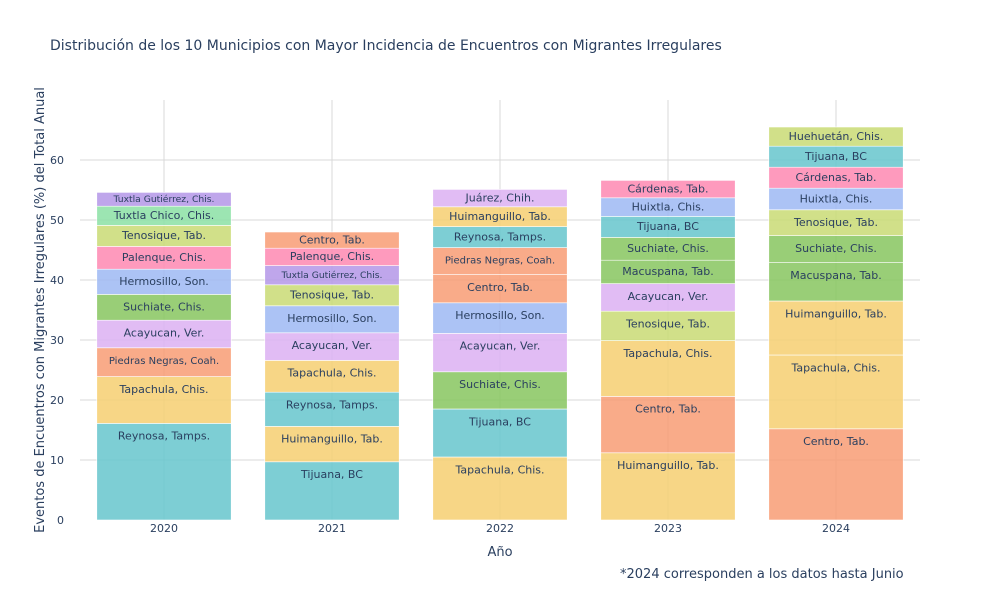  What do you see at coordinates (164, 215) in the screenshot?
I see `bar-segment-label: Tuxtla Chico, Chis.` at bounding box center [164, 215].